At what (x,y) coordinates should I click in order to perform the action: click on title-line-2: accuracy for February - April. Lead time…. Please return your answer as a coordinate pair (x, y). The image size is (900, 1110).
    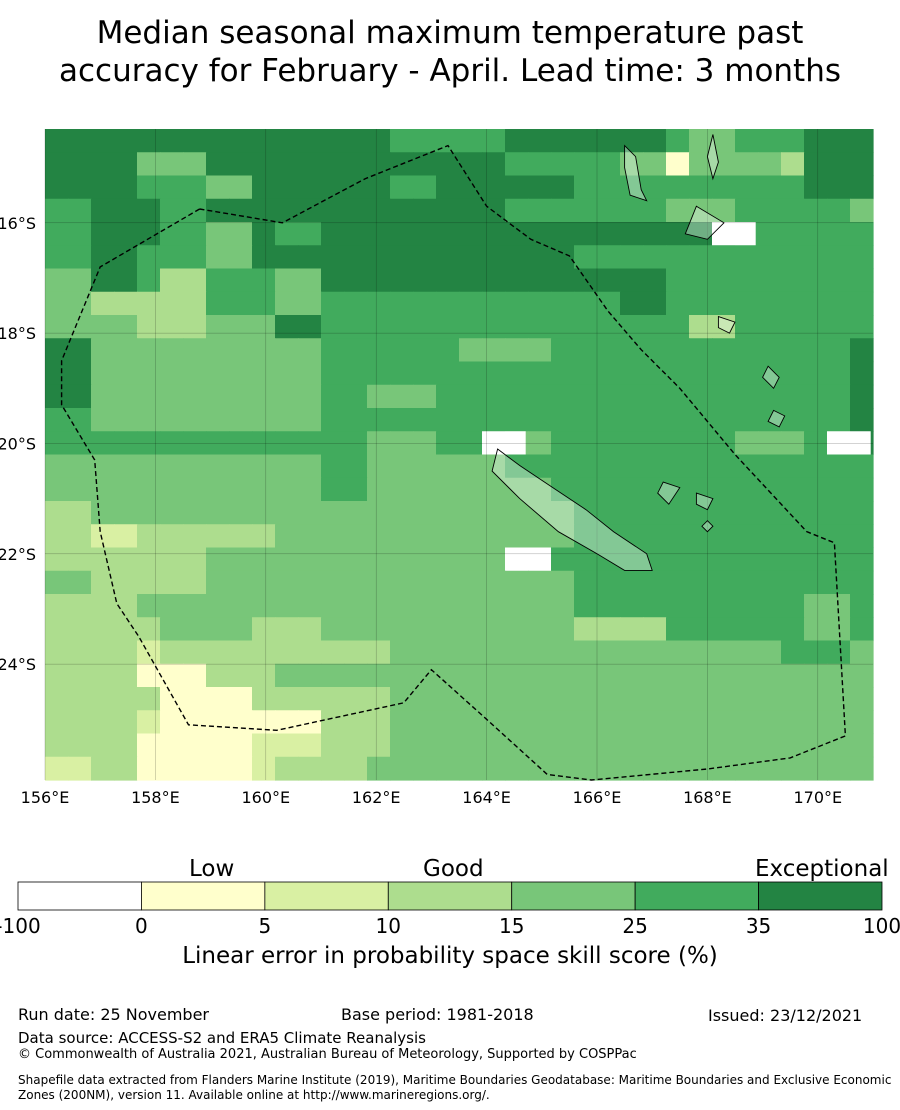
    Looking at the image, I should click on (450, 71).